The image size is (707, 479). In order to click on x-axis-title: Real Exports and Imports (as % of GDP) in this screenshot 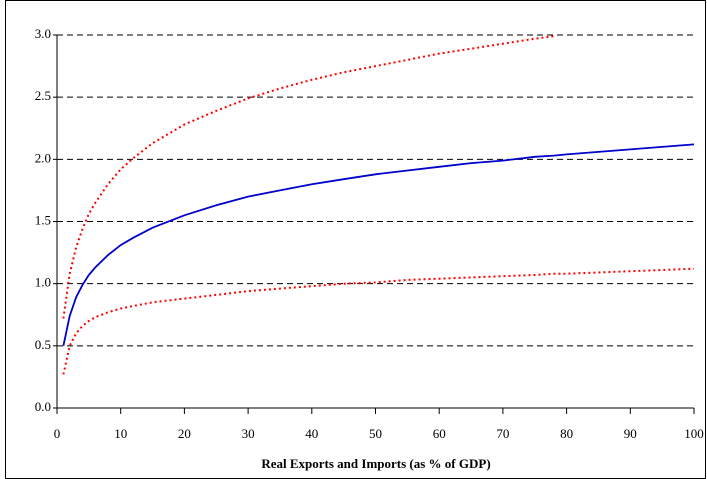, I will do `click(375, 463)`.